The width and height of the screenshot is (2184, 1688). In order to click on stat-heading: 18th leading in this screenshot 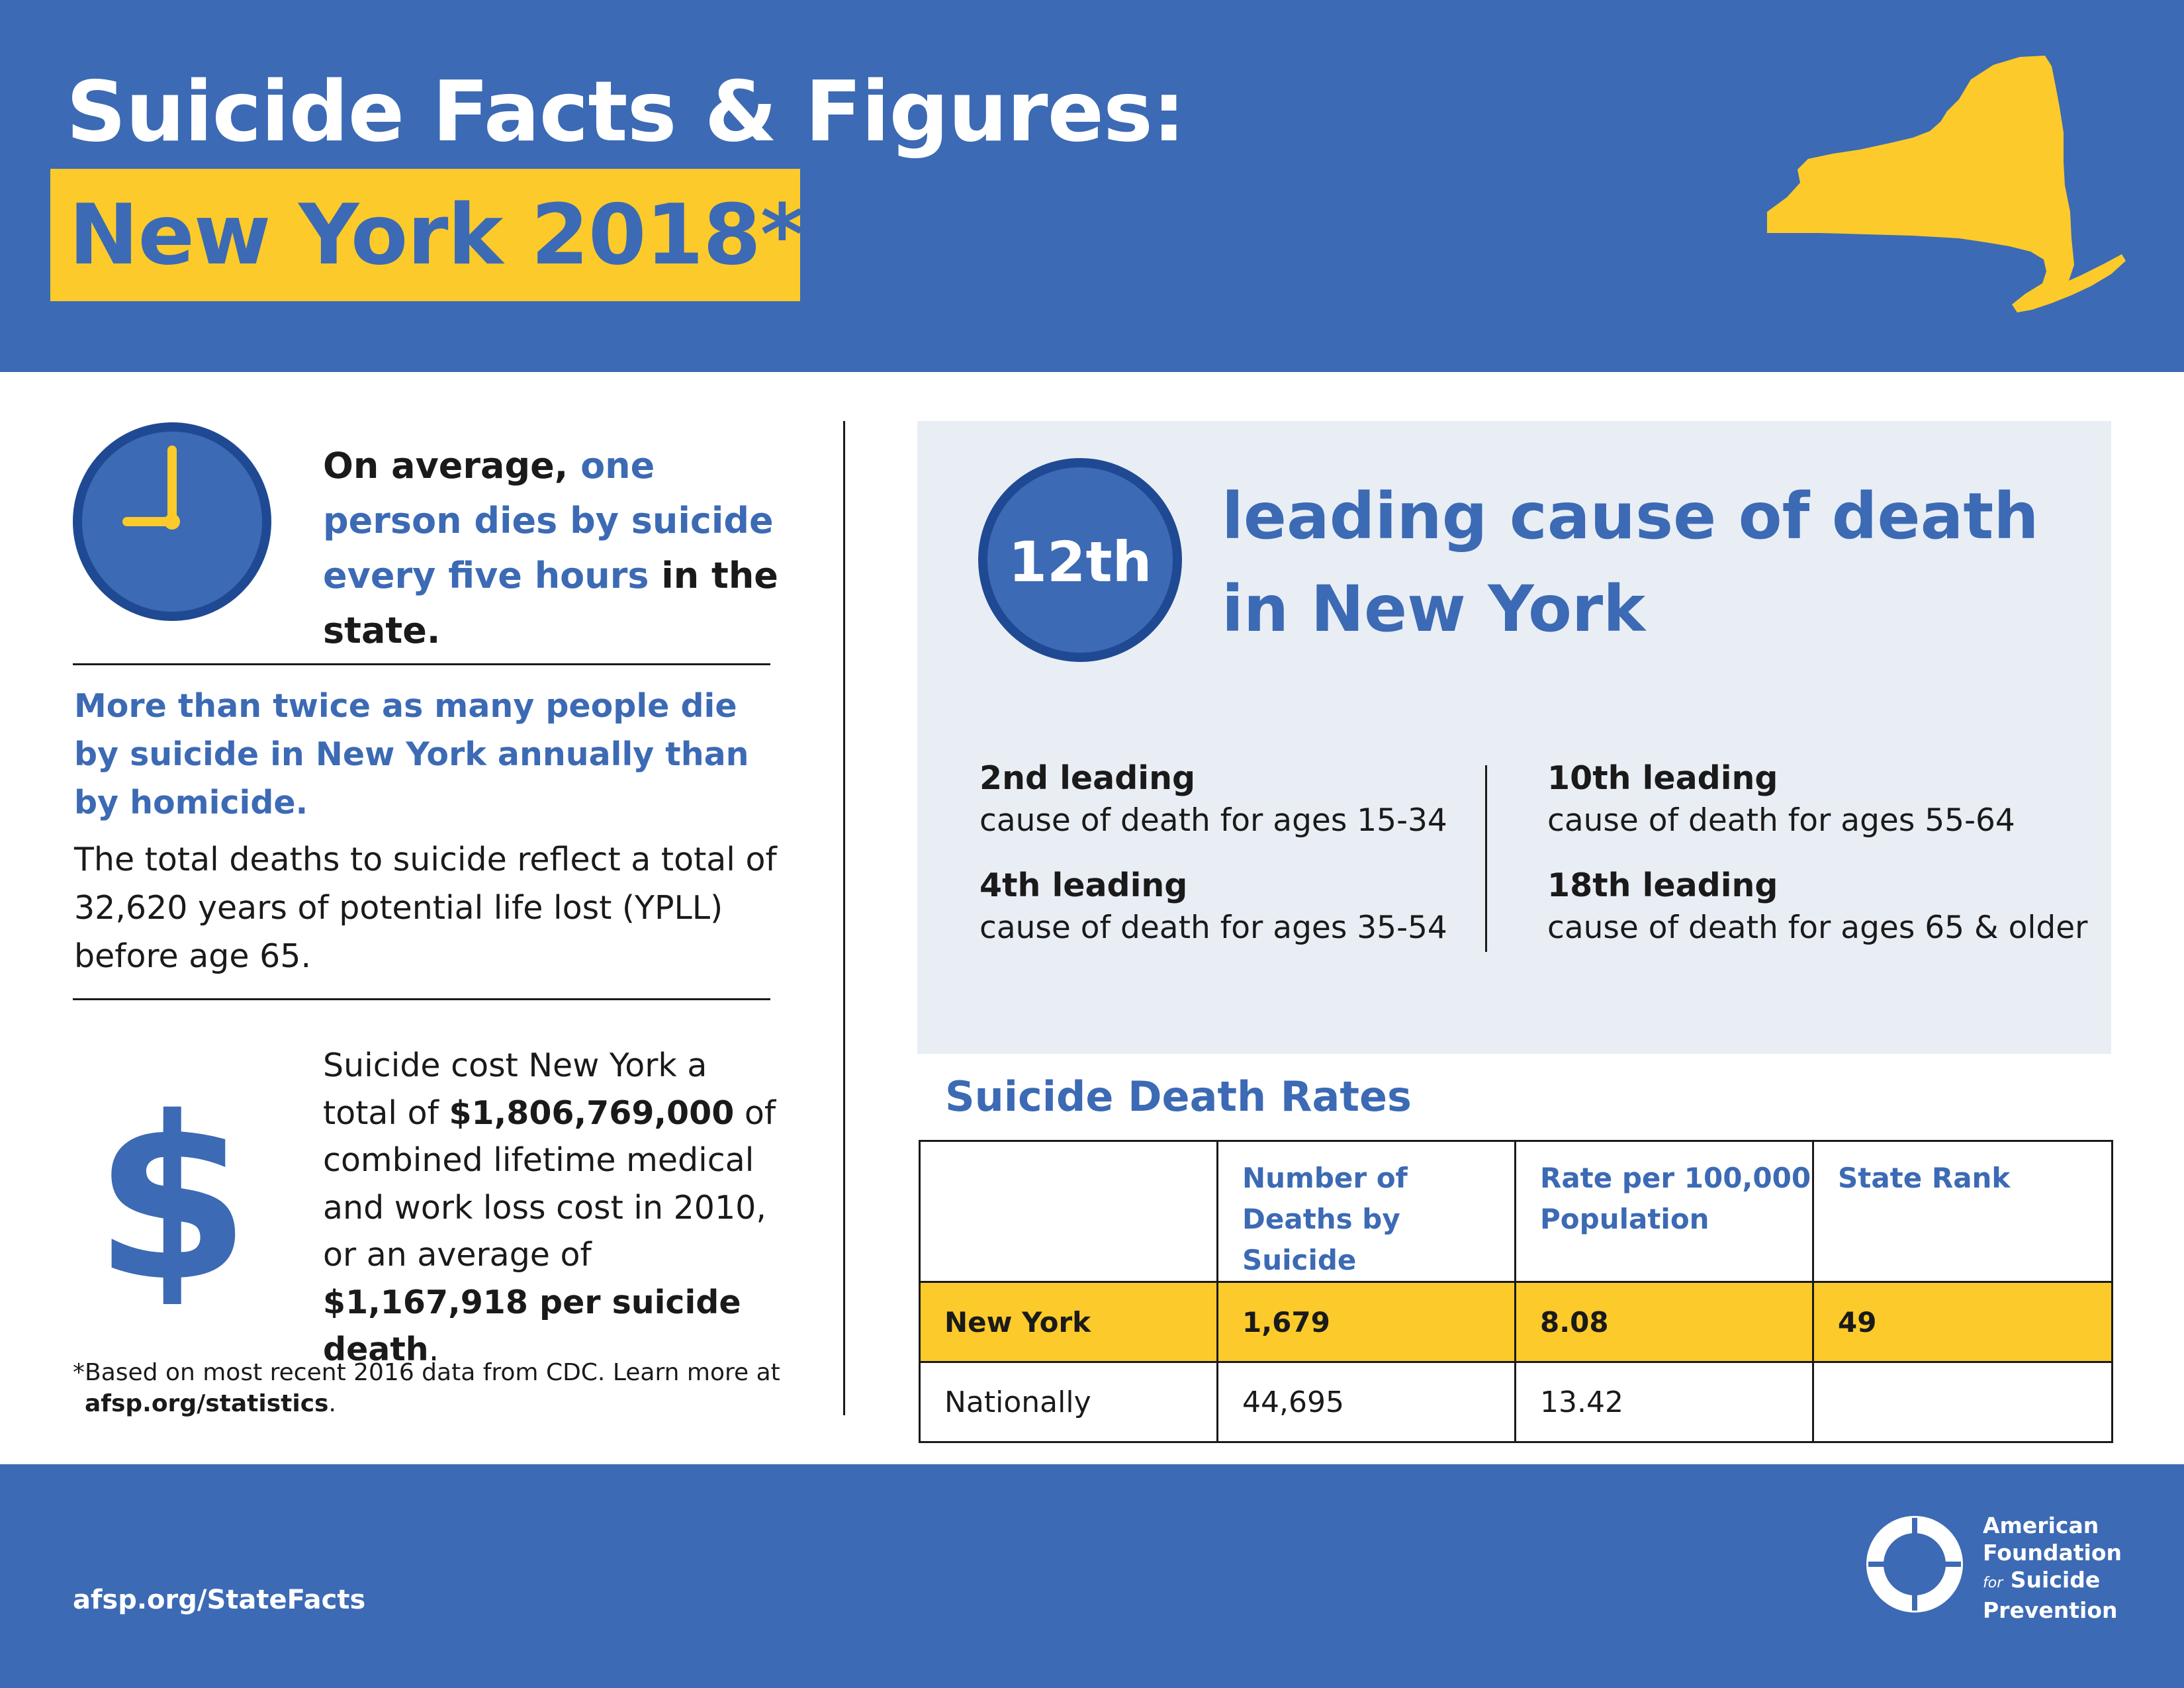, I will do `click(1662, 885)`.